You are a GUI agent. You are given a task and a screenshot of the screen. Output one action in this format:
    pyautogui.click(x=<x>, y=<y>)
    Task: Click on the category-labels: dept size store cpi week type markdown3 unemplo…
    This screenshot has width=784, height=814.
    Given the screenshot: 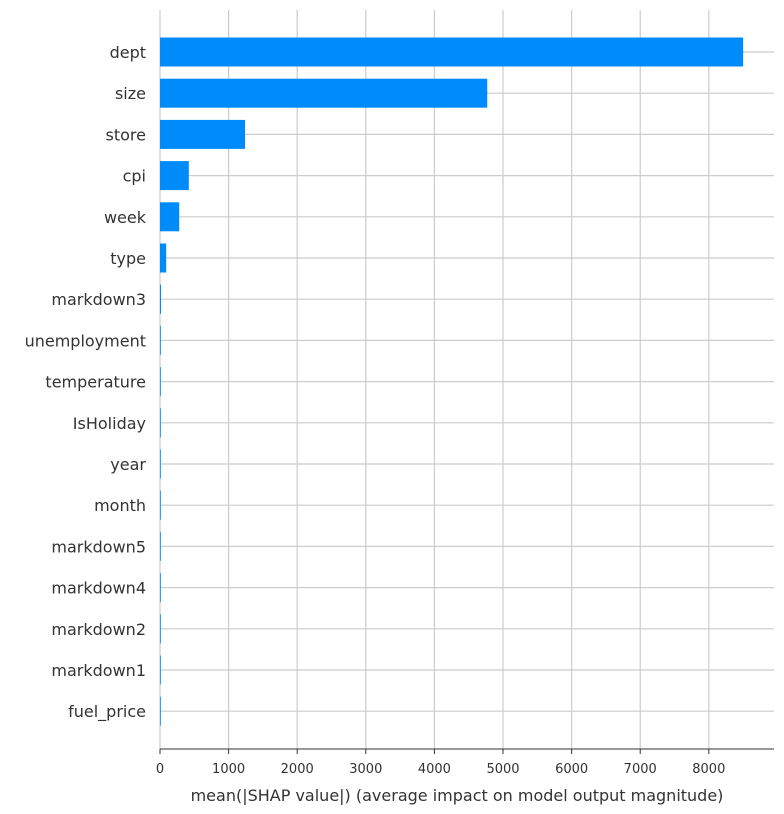 What is the action you would take?
    pyautogui.click(x=86, y=382)
    